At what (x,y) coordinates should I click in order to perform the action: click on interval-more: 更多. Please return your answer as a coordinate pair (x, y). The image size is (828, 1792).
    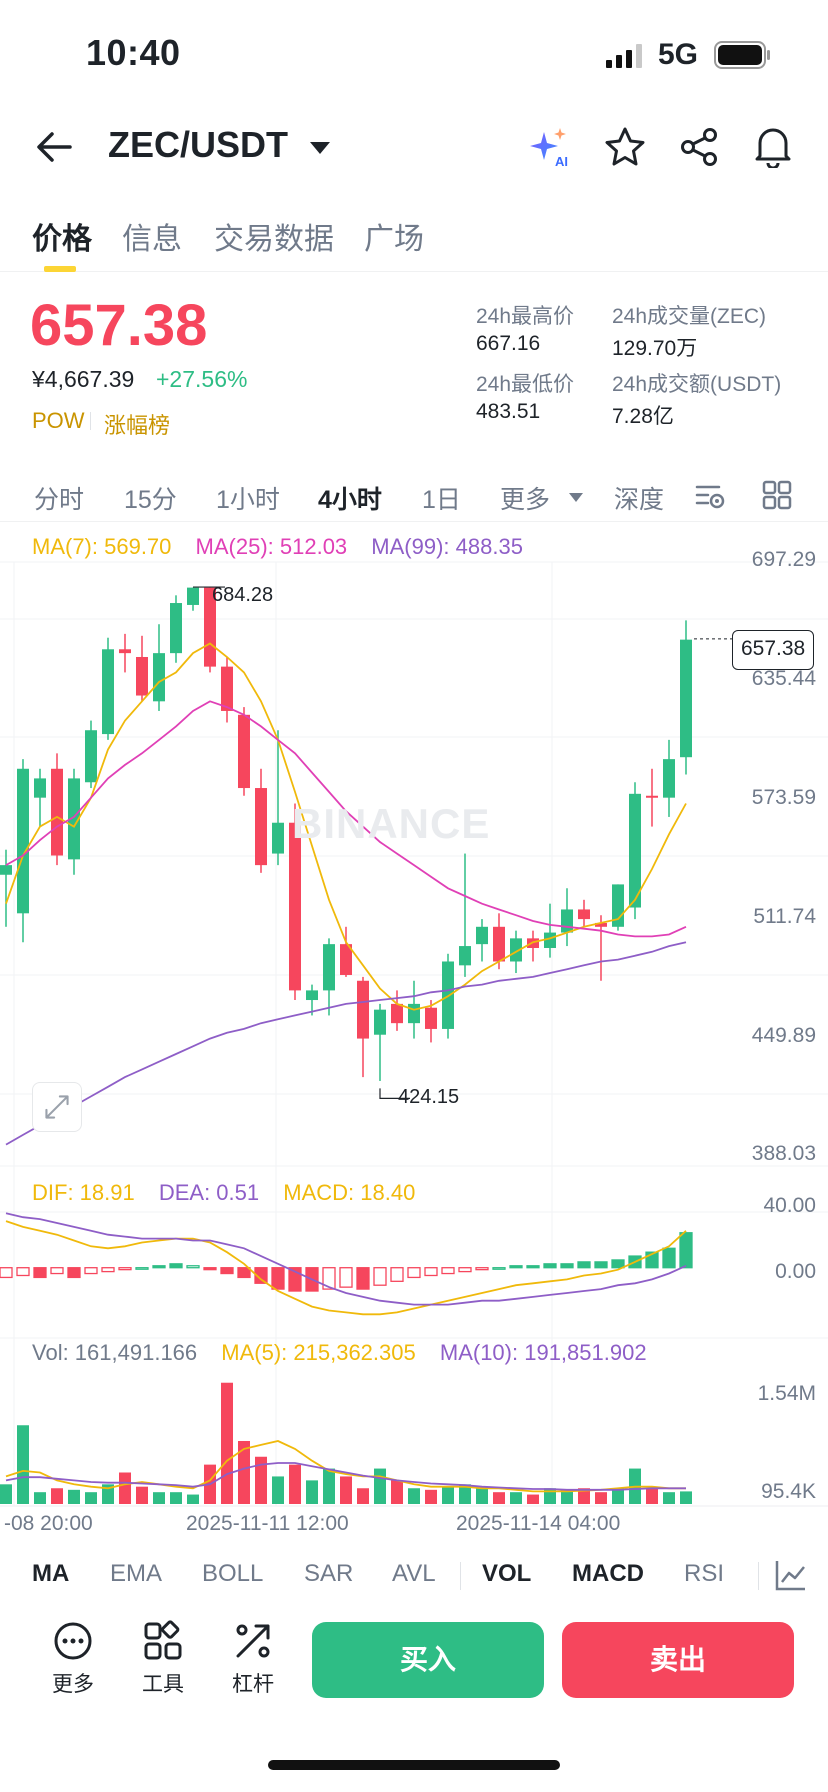
    Looking at the image, I should click on (525, 500).